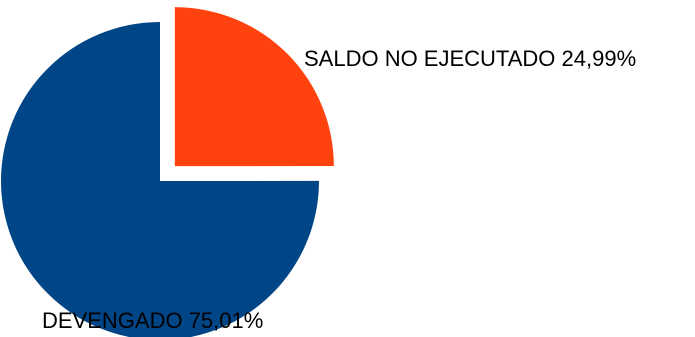  Describe the element at coordinates (254, 87) in the screenshot. I see `pie-slice-saldo-no-ejecutado` at that location.